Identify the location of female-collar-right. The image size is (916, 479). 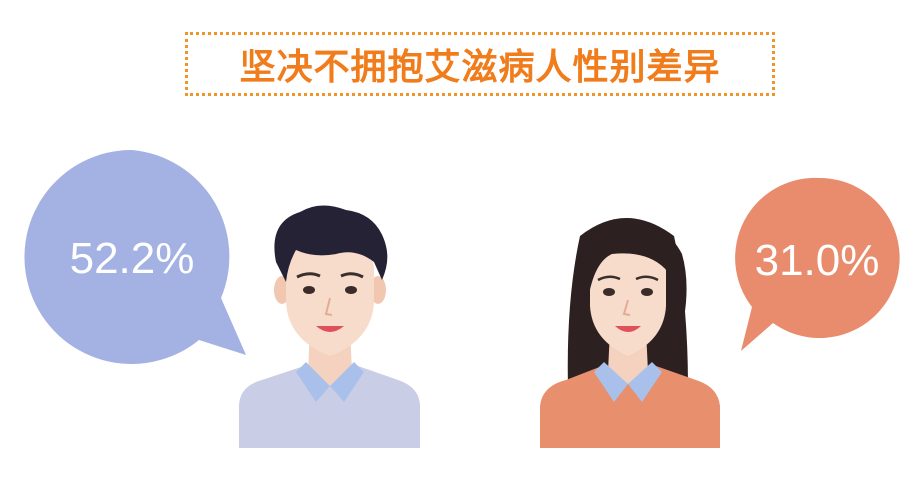
(645, 382).